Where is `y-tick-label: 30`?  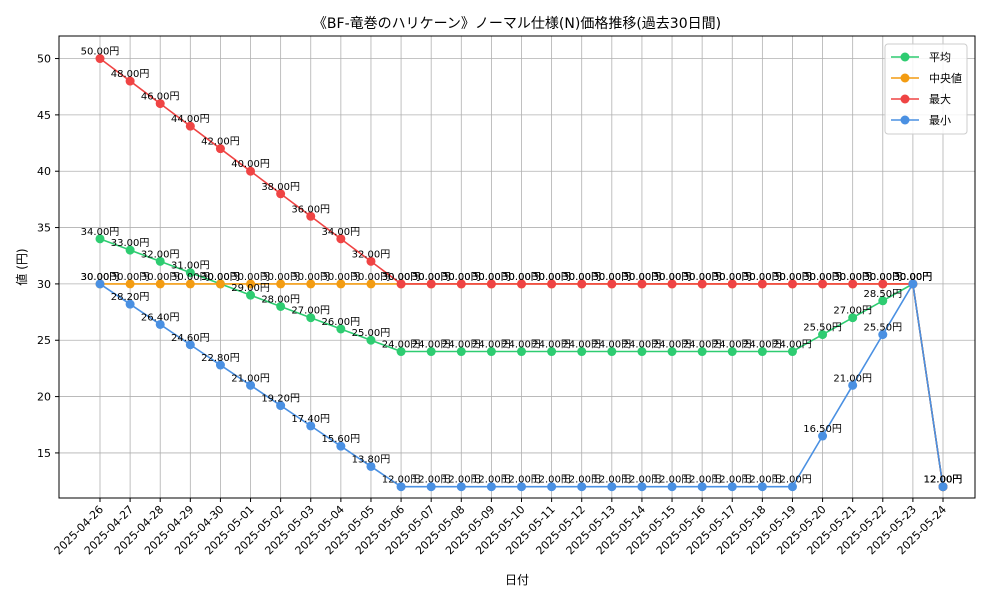 y-tick-label: 30 is located at coordinates (44, 284).